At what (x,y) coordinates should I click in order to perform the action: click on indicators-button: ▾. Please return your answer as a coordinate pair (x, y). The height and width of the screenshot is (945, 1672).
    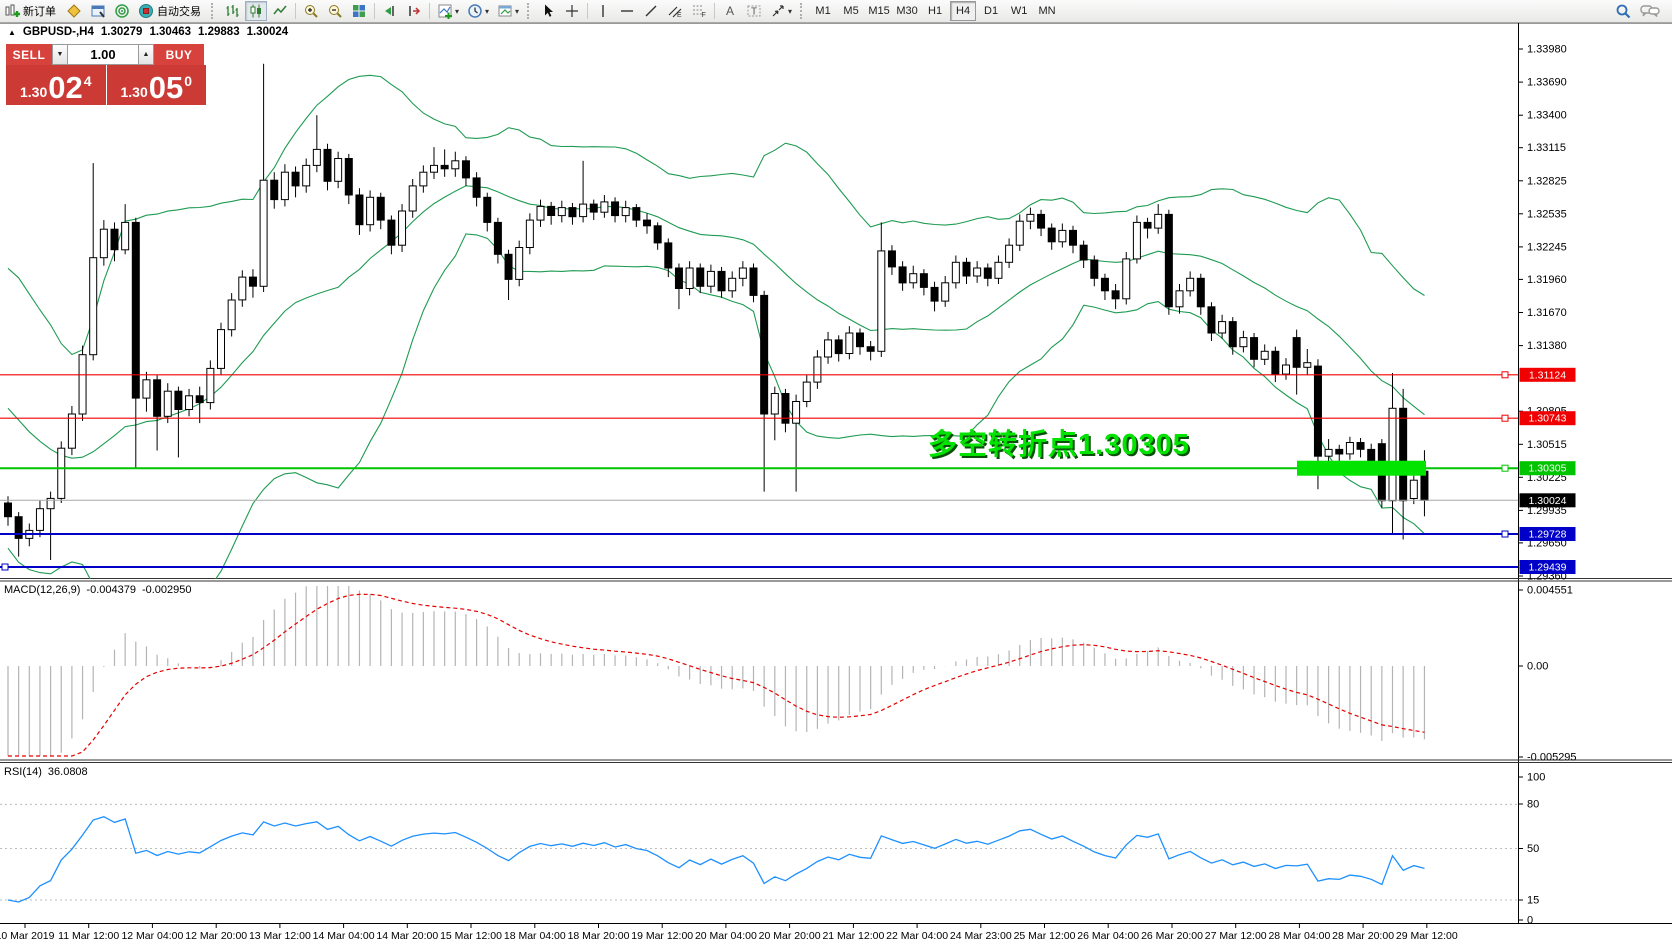
    Looking at the image, I should click on (448, 11).